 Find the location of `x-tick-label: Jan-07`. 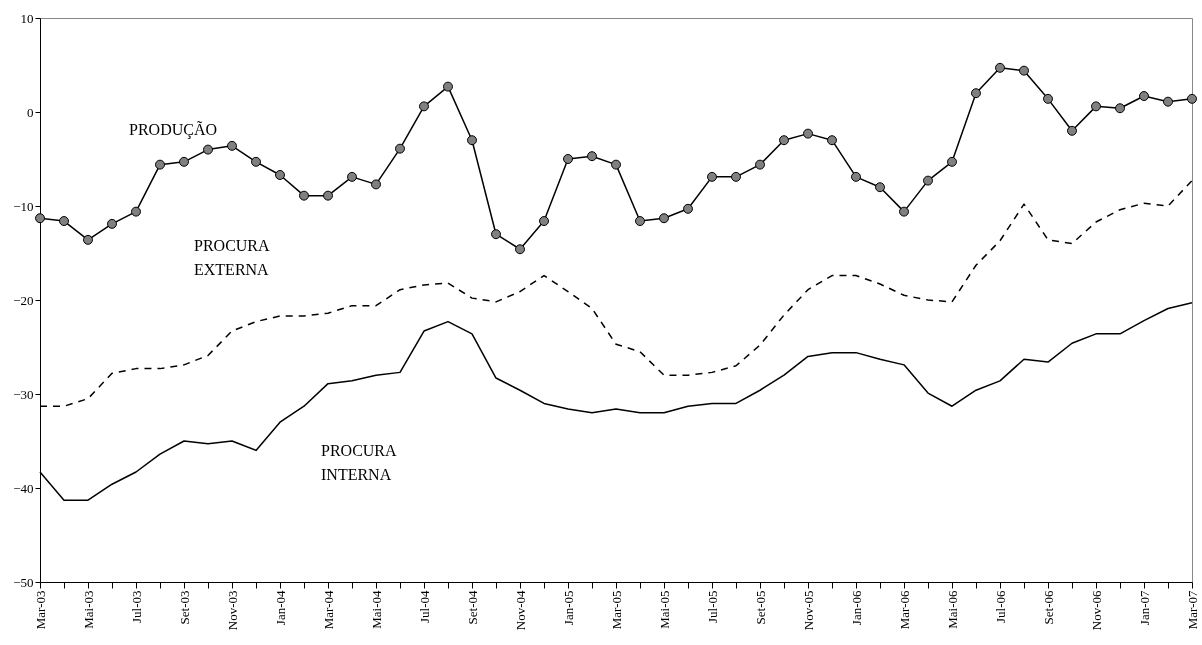

x-tick-label: Jan-07 is located at coordinates (1144, 608).